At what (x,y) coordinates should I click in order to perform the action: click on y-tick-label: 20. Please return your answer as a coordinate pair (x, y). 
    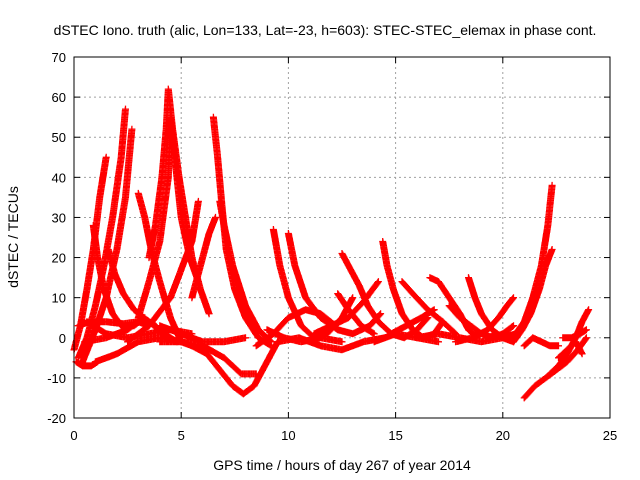
    Looking at the image, I should click on (59, 258).